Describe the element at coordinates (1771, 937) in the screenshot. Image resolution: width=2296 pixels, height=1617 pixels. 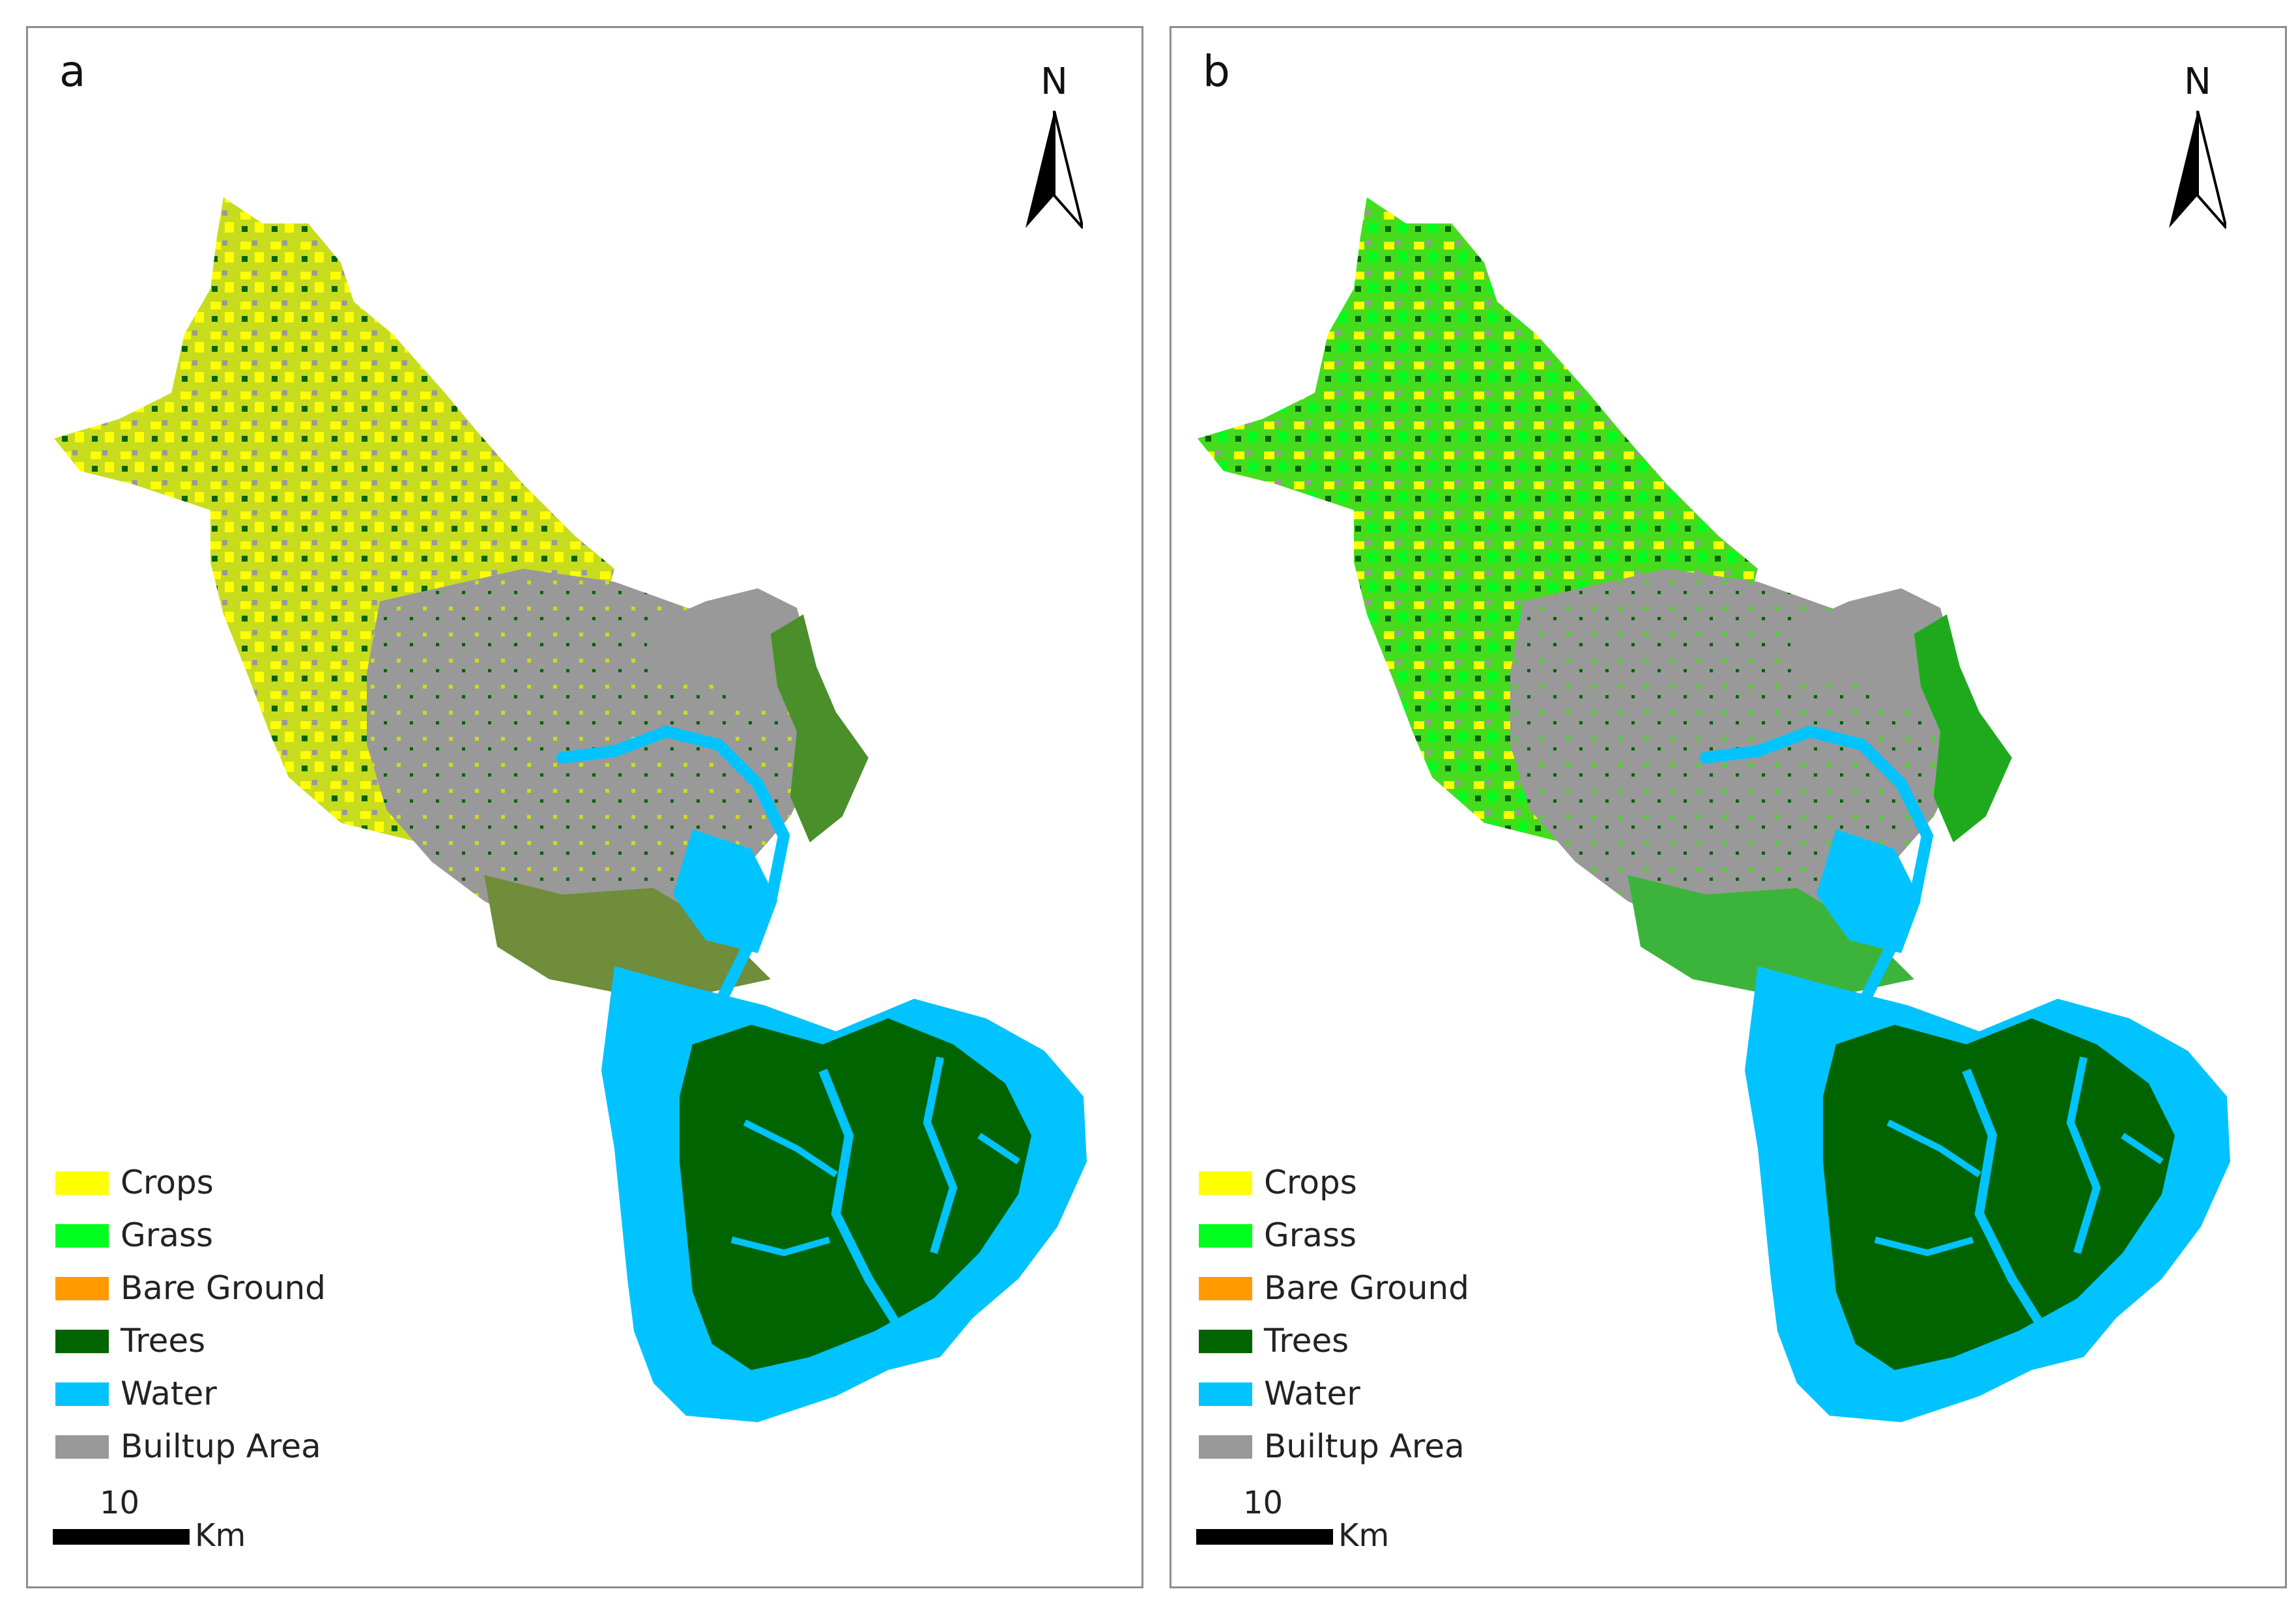
I see `south-central-mixed-b` at that location.